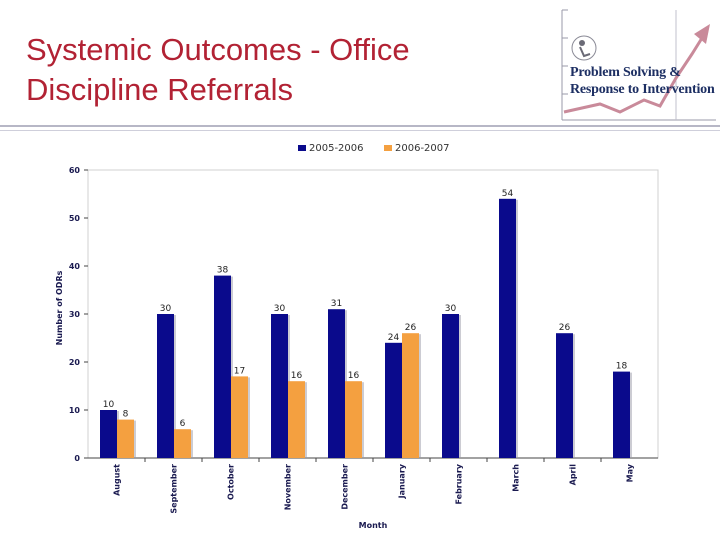  I want to click on data-label: 38, so click(223, 271).